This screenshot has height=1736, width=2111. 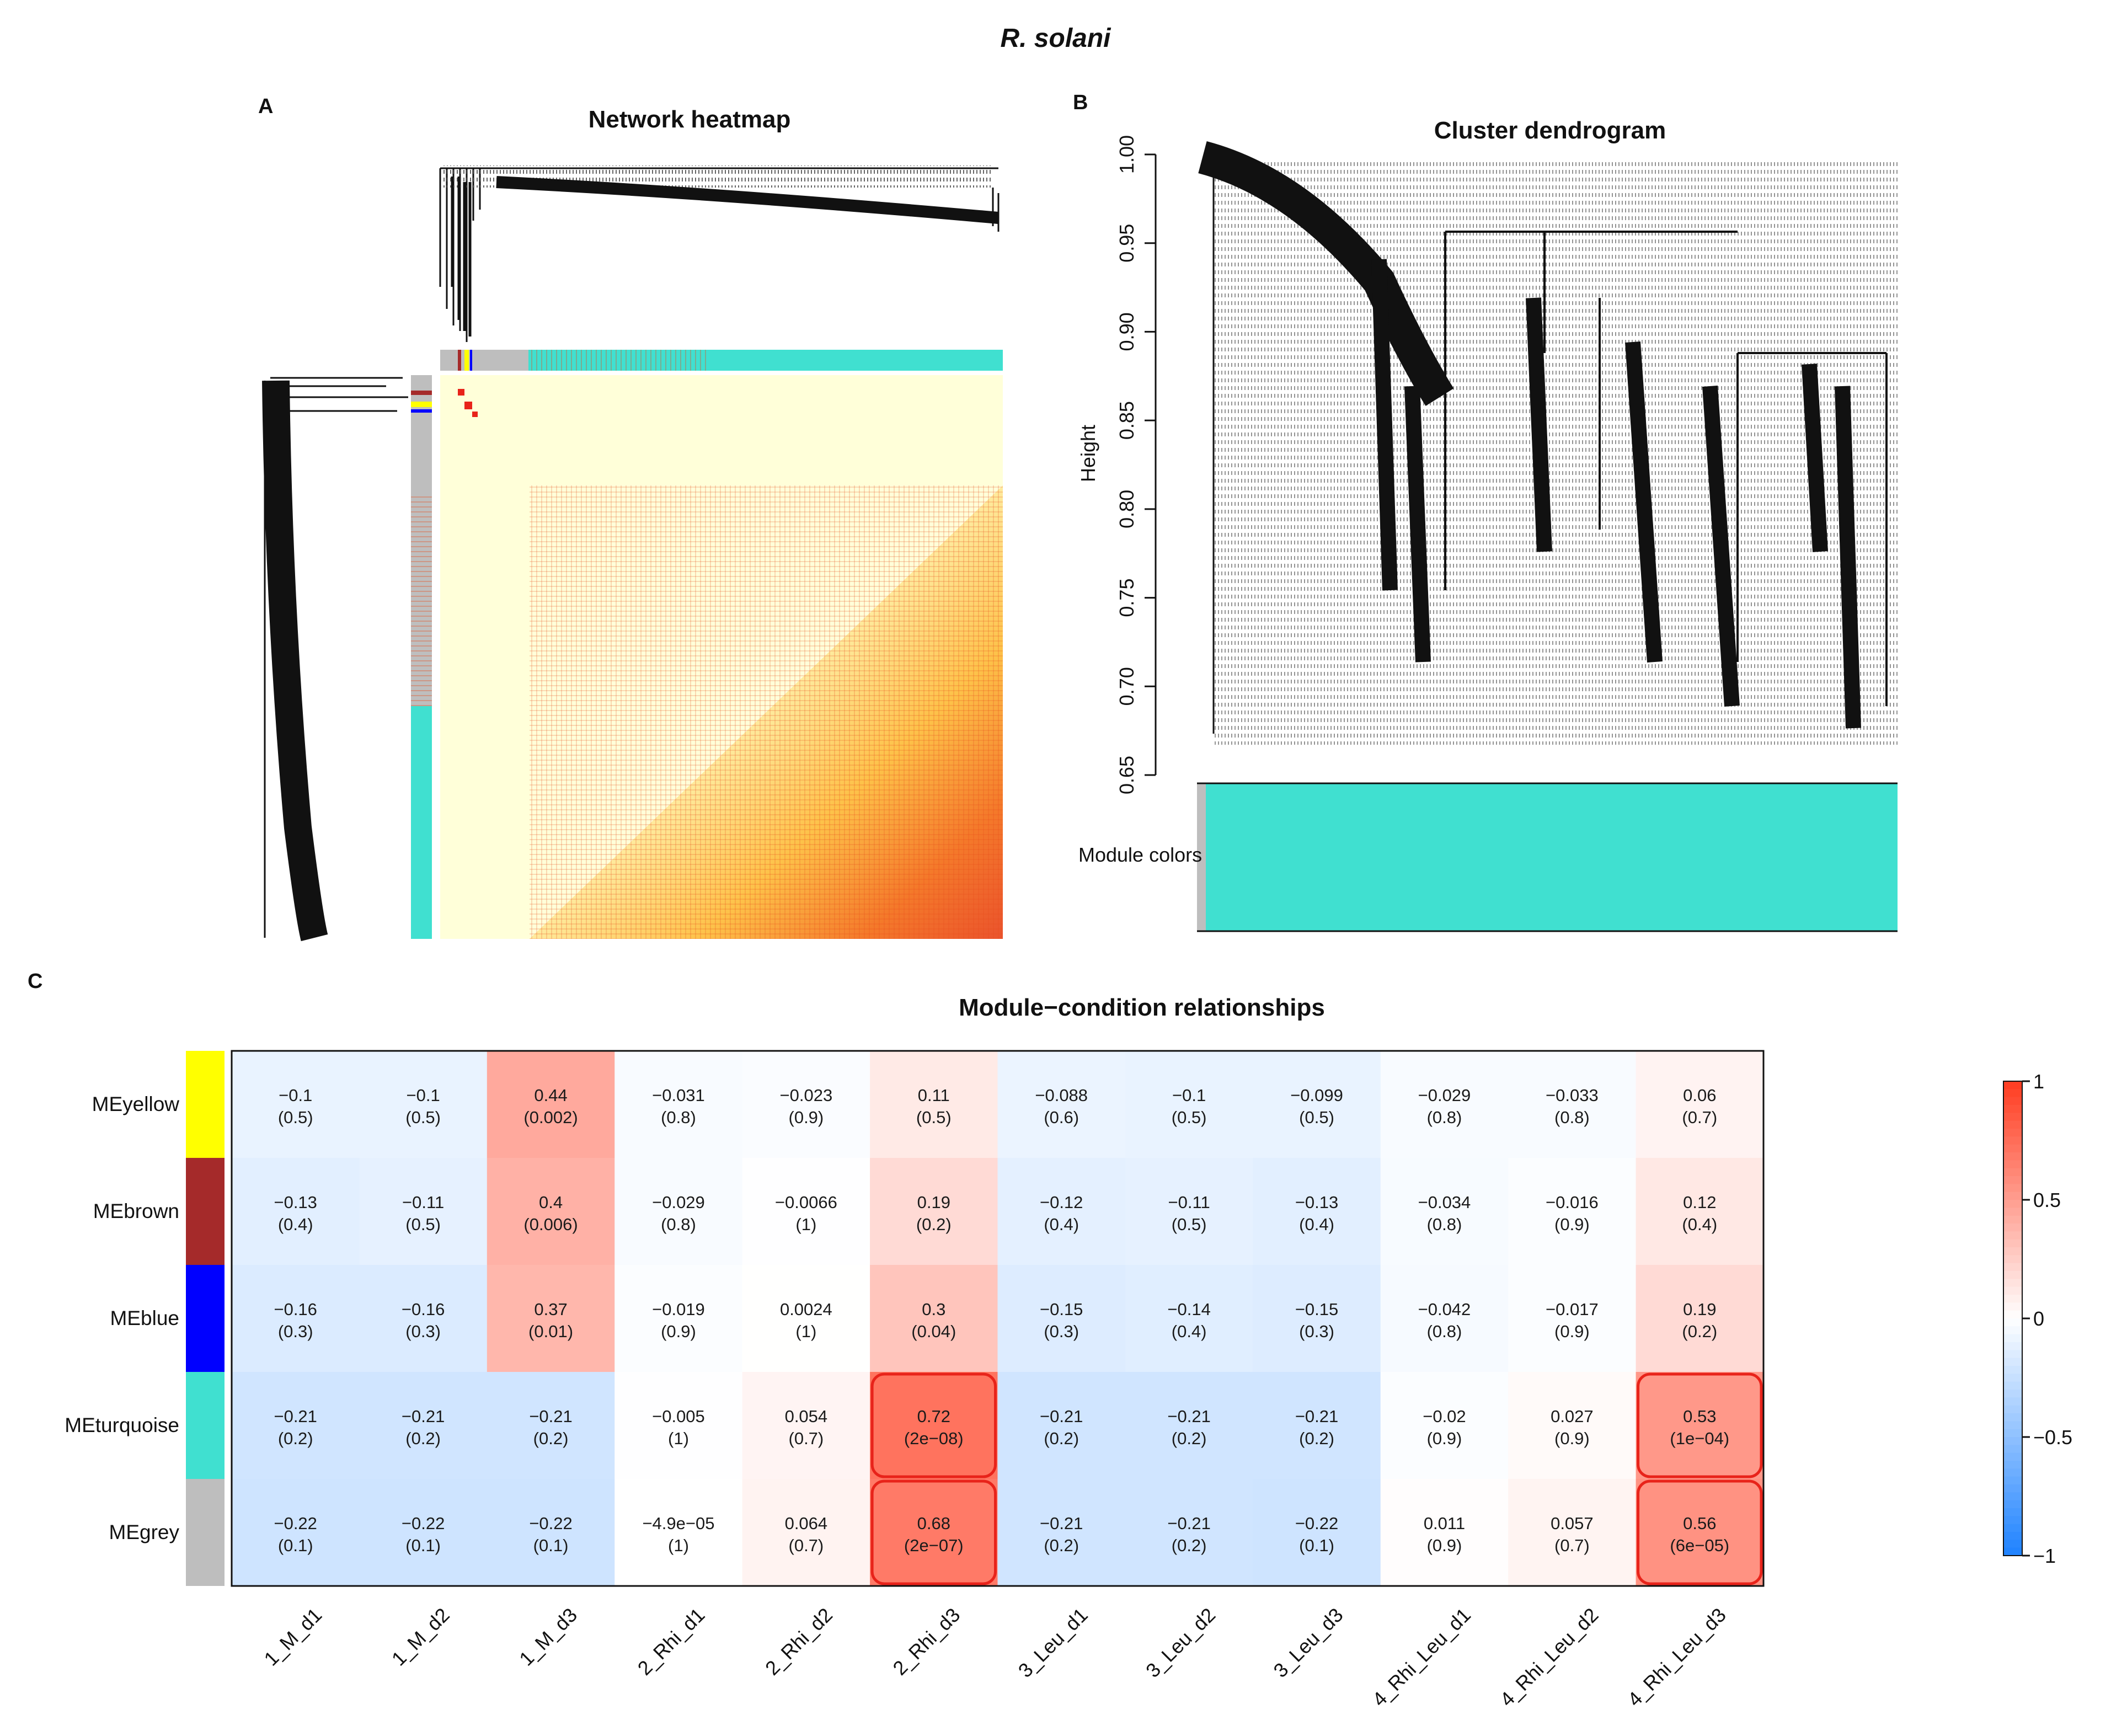 I want to click on cell-value: −0.0066, so click(x=806, y=1202).